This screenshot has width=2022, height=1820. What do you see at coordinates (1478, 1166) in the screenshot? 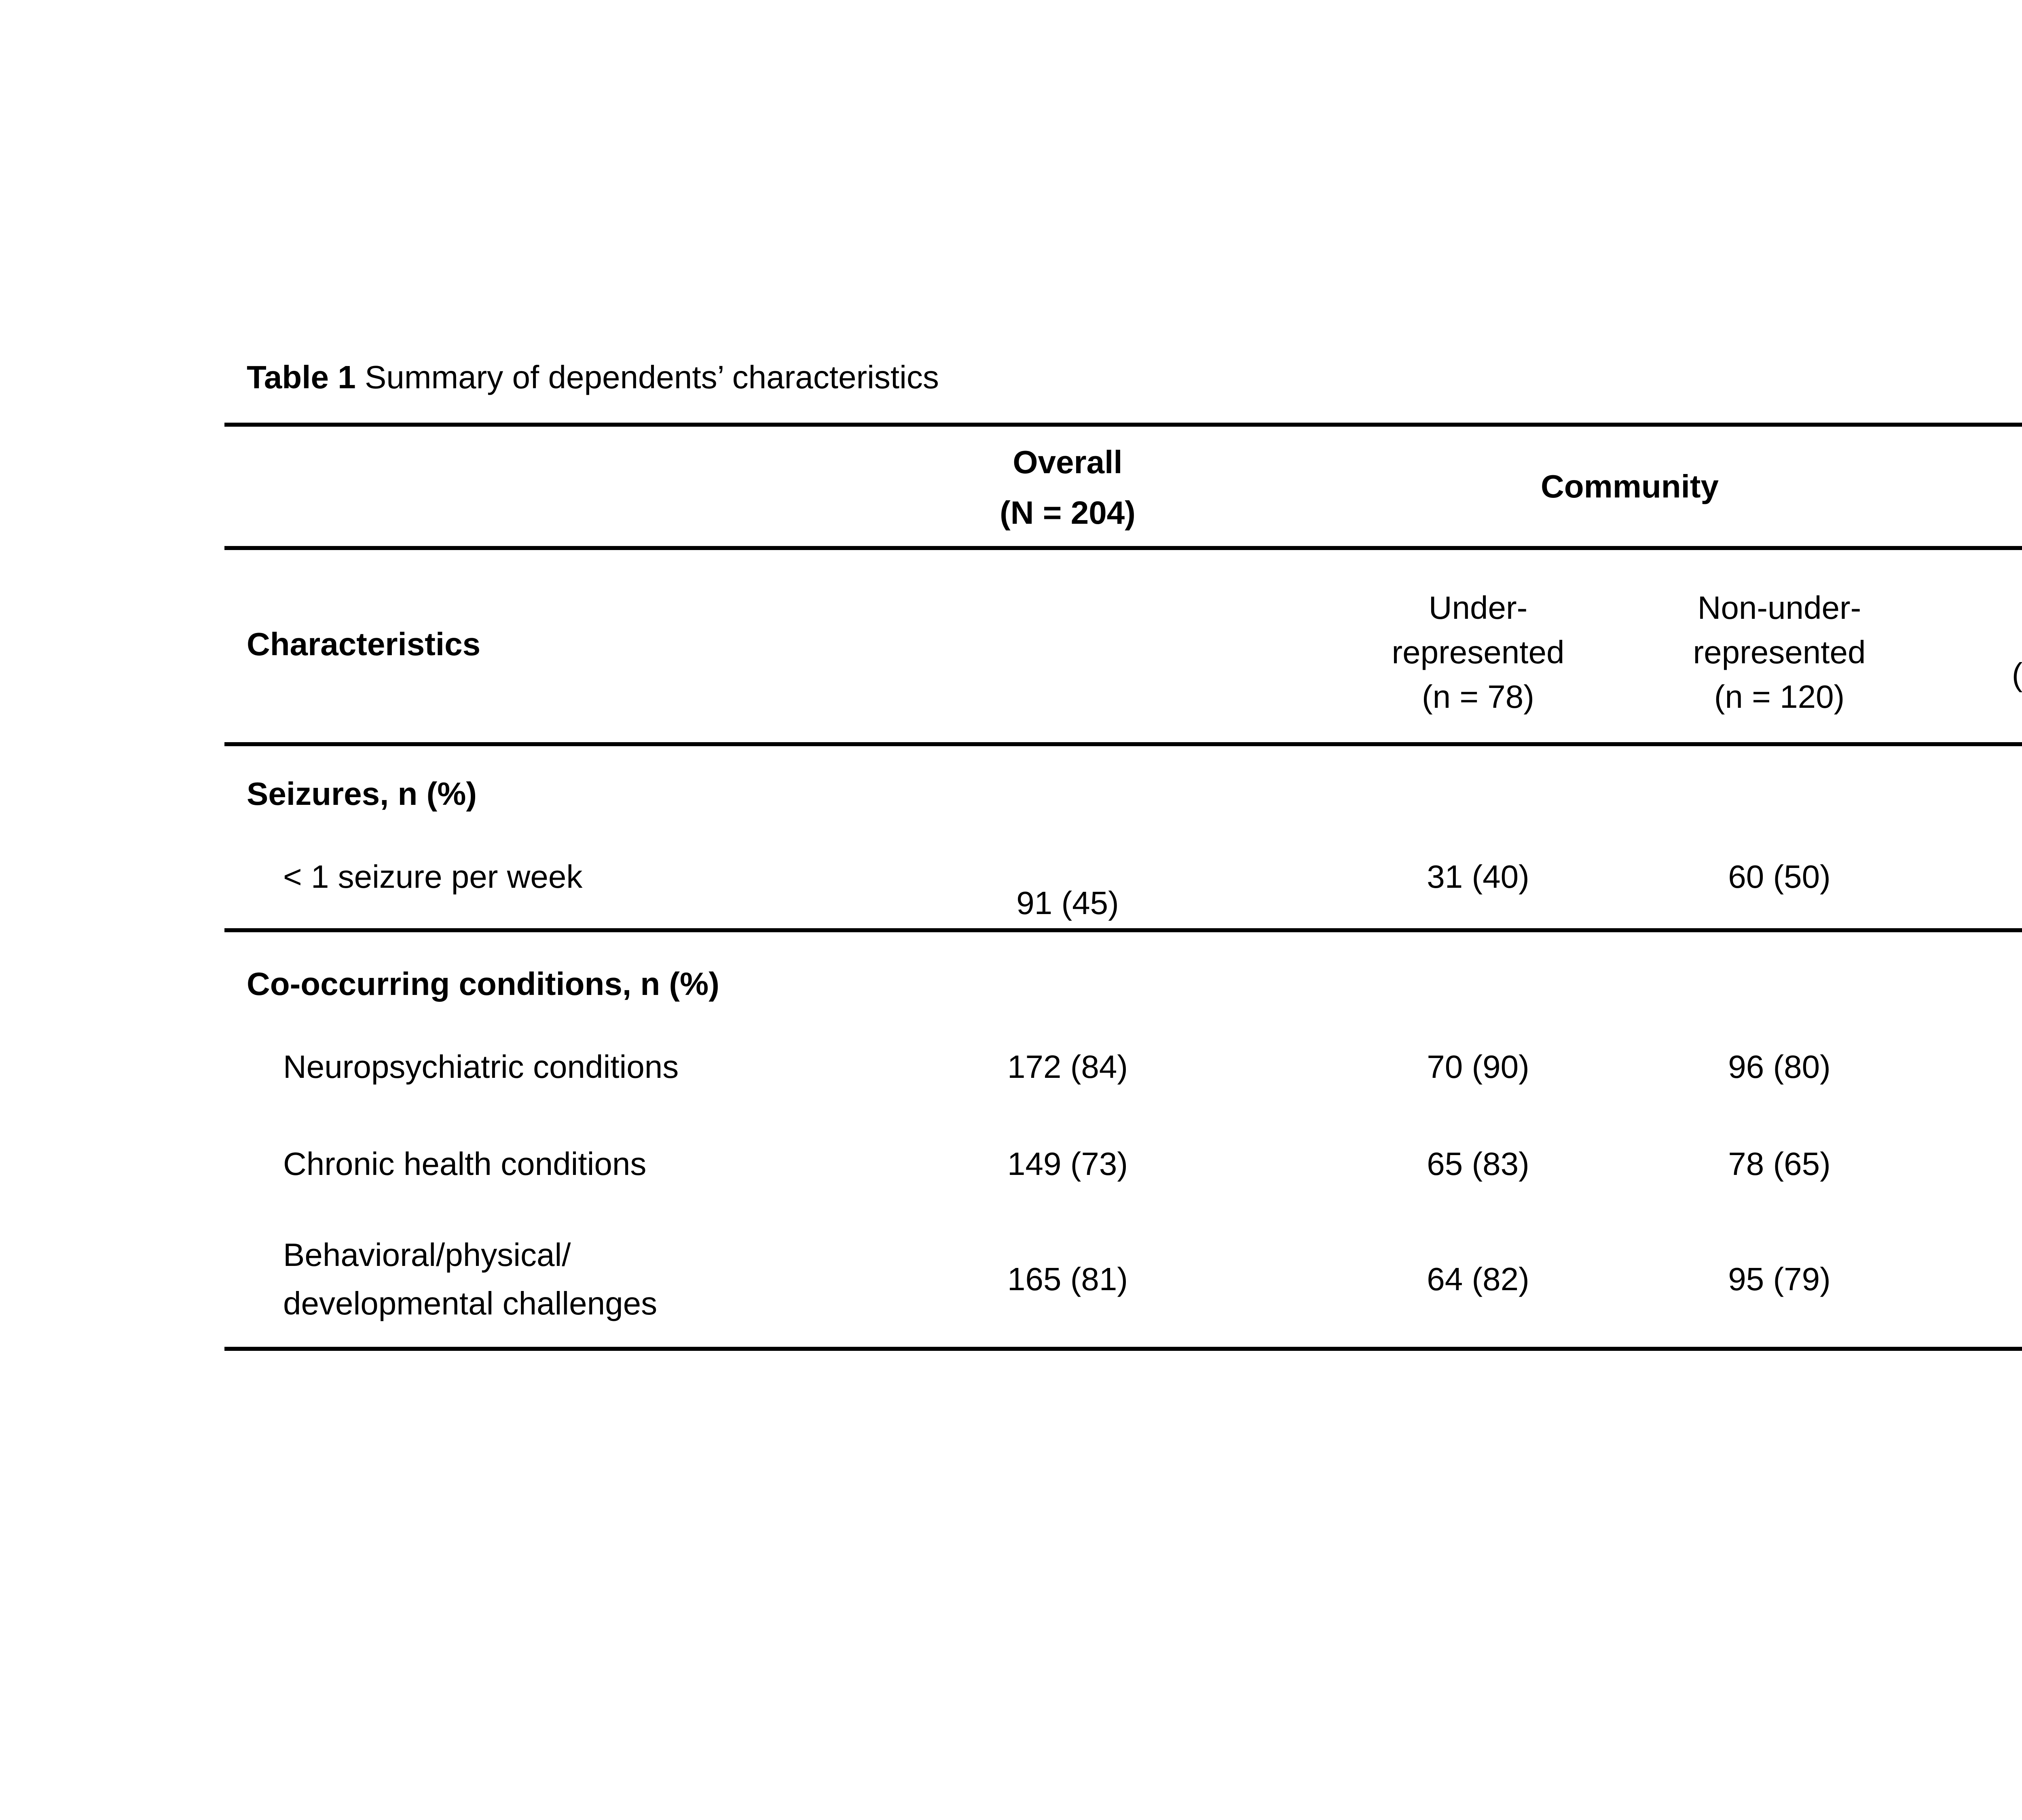
I see `table-cell: 65 (83)` at bounding box center [1478, 1166].